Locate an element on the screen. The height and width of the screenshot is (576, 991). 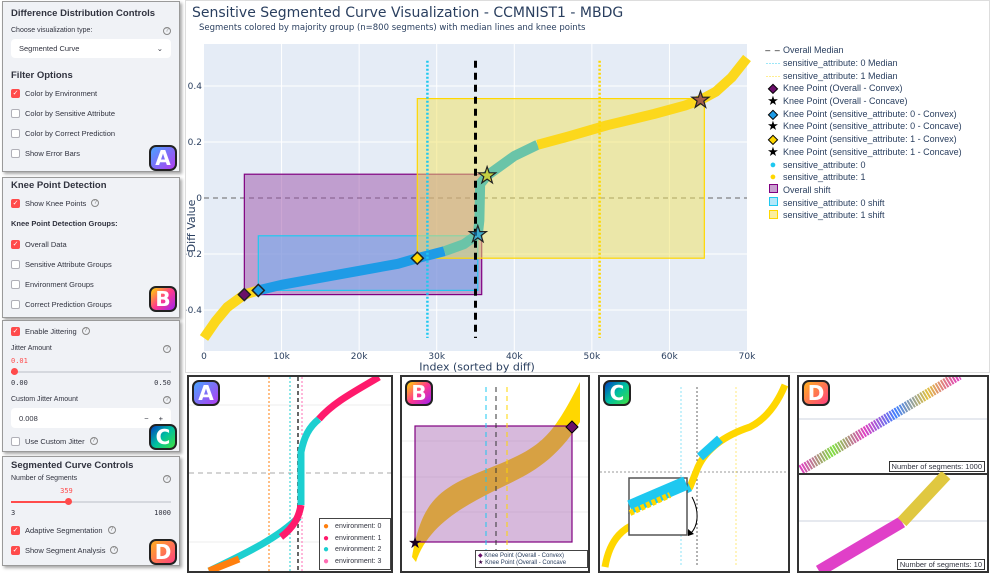
checkbox-color-by-environment: ✓ Color by Environment is located at coordinates (91, 93).